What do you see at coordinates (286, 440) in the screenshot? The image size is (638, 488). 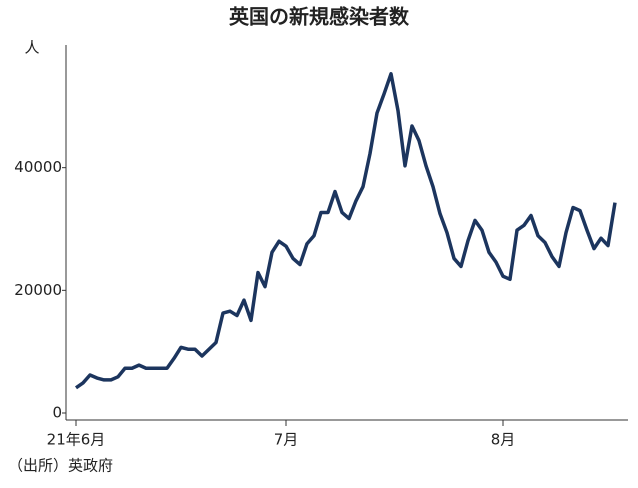 I see `x-tick-label: 7月` at bounding box center [286, 440].